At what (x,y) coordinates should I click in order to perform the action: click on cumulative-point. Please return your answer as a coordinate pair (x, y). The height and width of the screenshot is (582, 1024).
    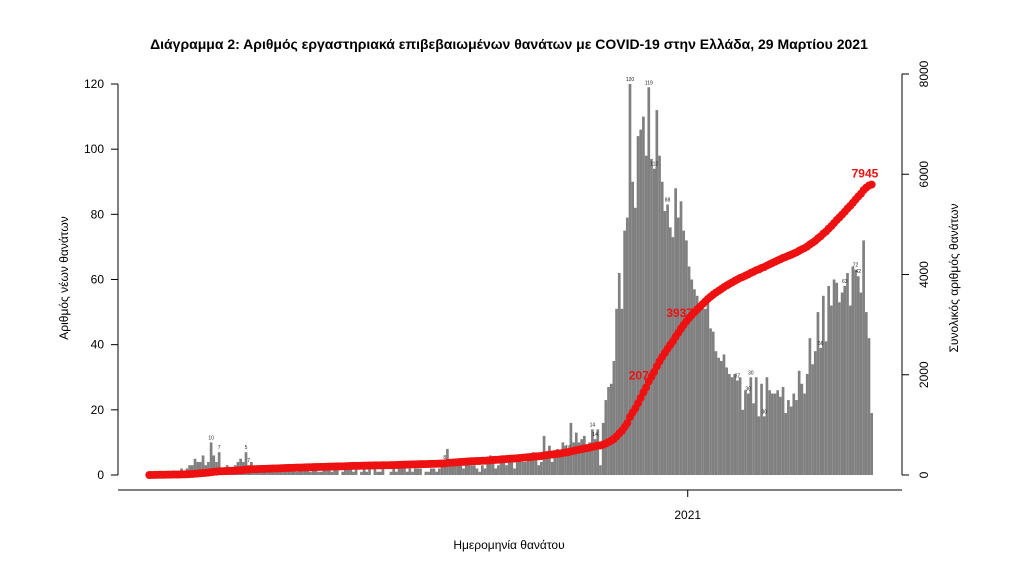
    Looking at the image, I should click on (871, 184).